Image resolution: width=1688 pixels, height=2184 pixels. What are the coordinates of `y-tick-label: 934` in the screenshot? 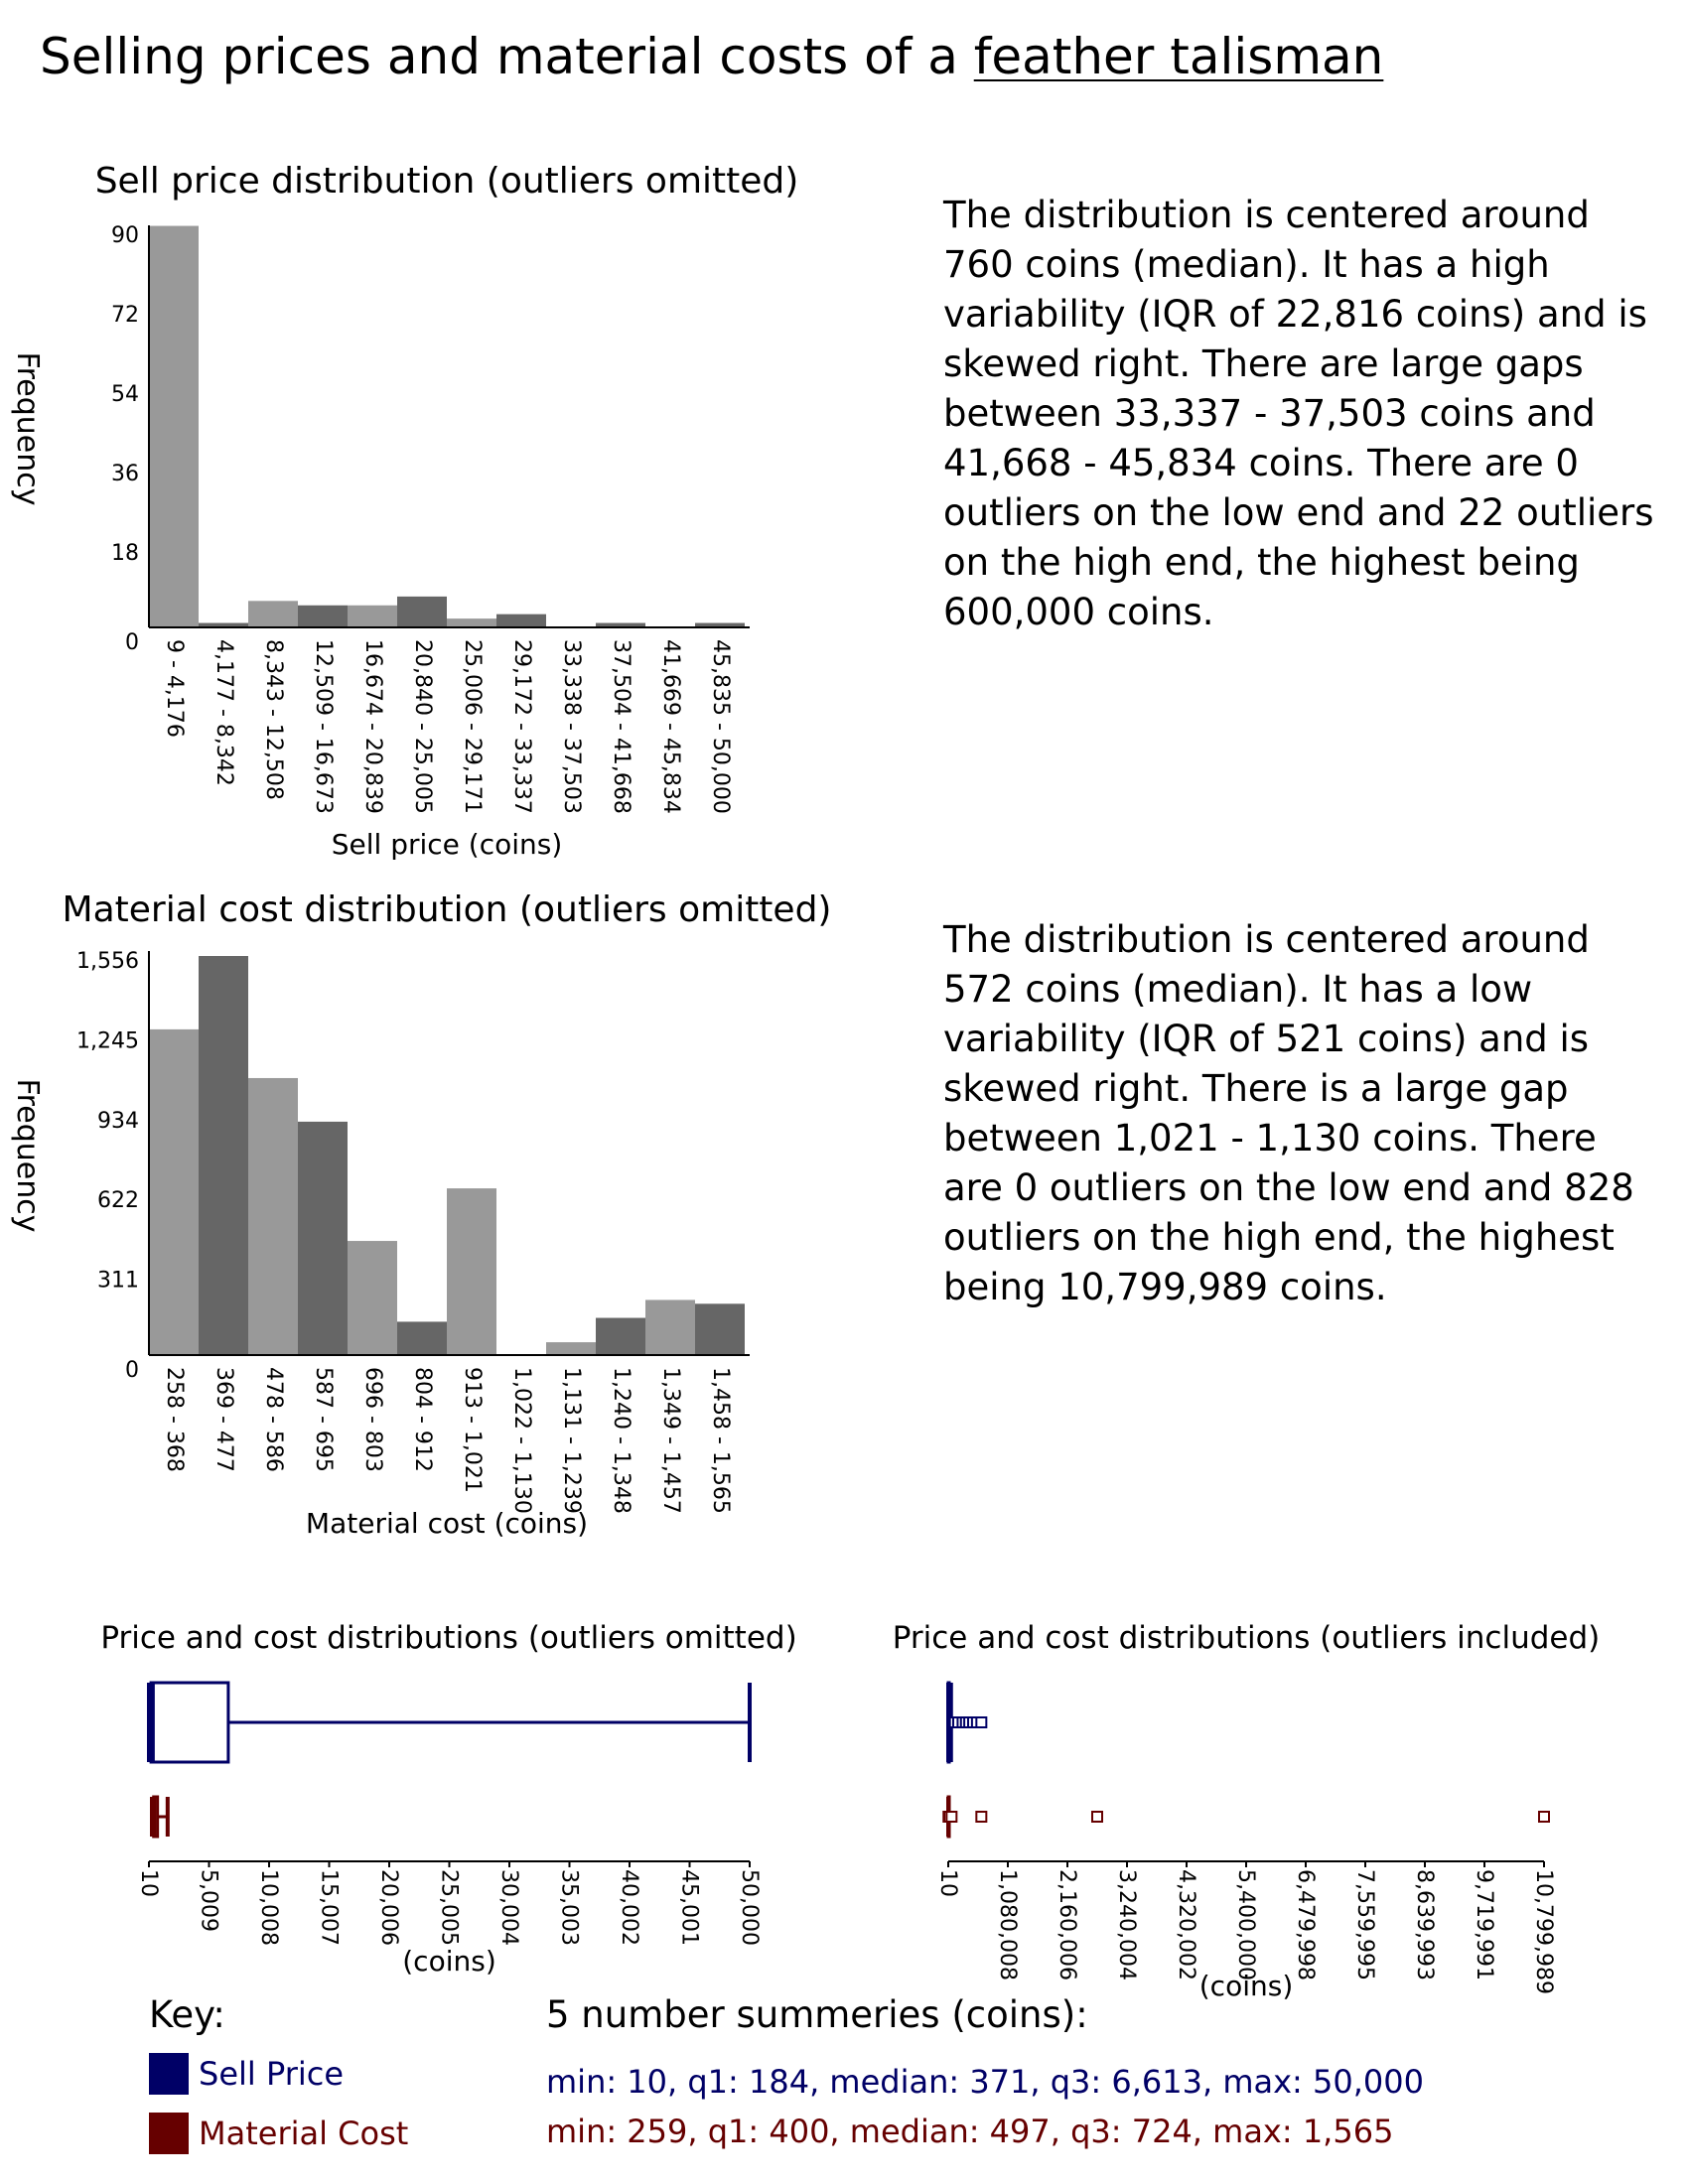 It's located at (118, 1121).